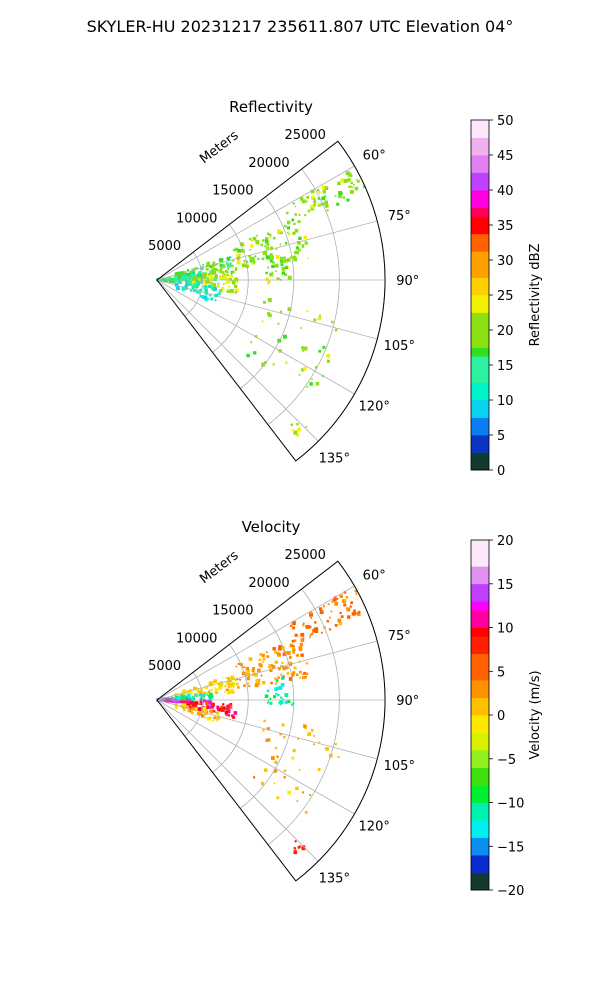 Image resolution: width=600 pixels, height=1000 pixels. What do you see at coordinates (535, 295) in the screenshot?
I see `colorbar-label: Reflectivity dBZ` at bounding box center [535, 295].